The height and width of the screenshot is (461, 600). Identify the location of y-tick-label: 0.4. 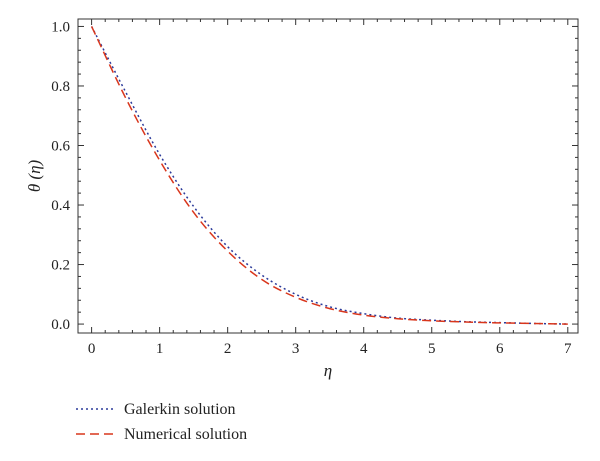
(60, 206).